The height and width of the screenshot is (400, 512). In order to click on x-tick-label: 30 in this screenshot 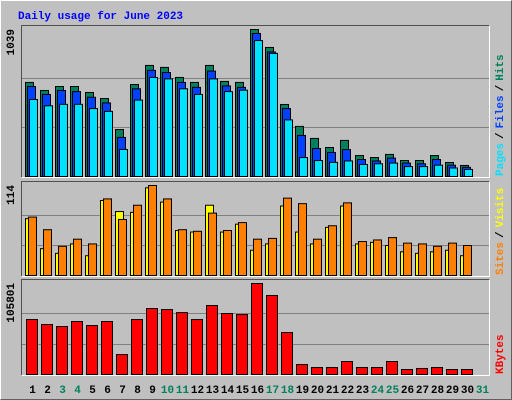, I will do `click(467, 391)`.